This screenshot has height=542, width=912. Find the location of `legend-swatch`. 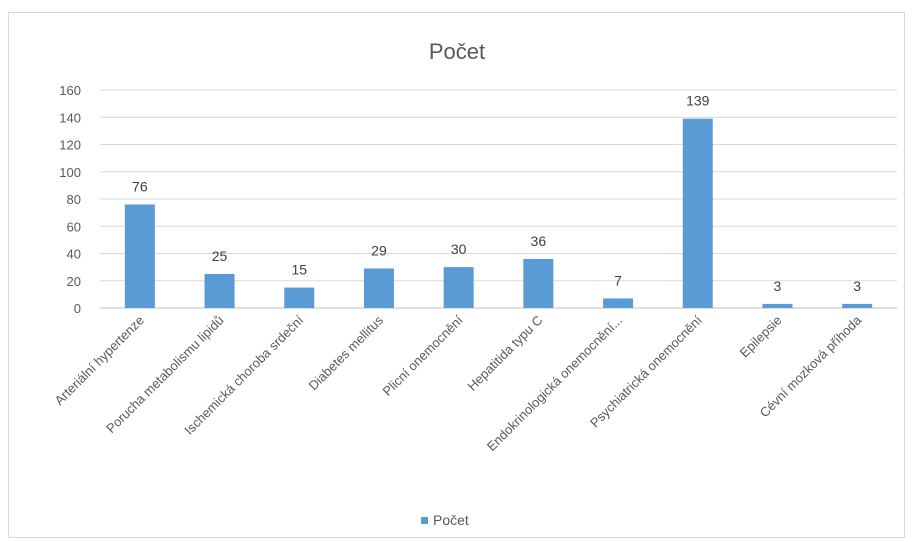

legend-swatch is located at coordinates (424, 520).